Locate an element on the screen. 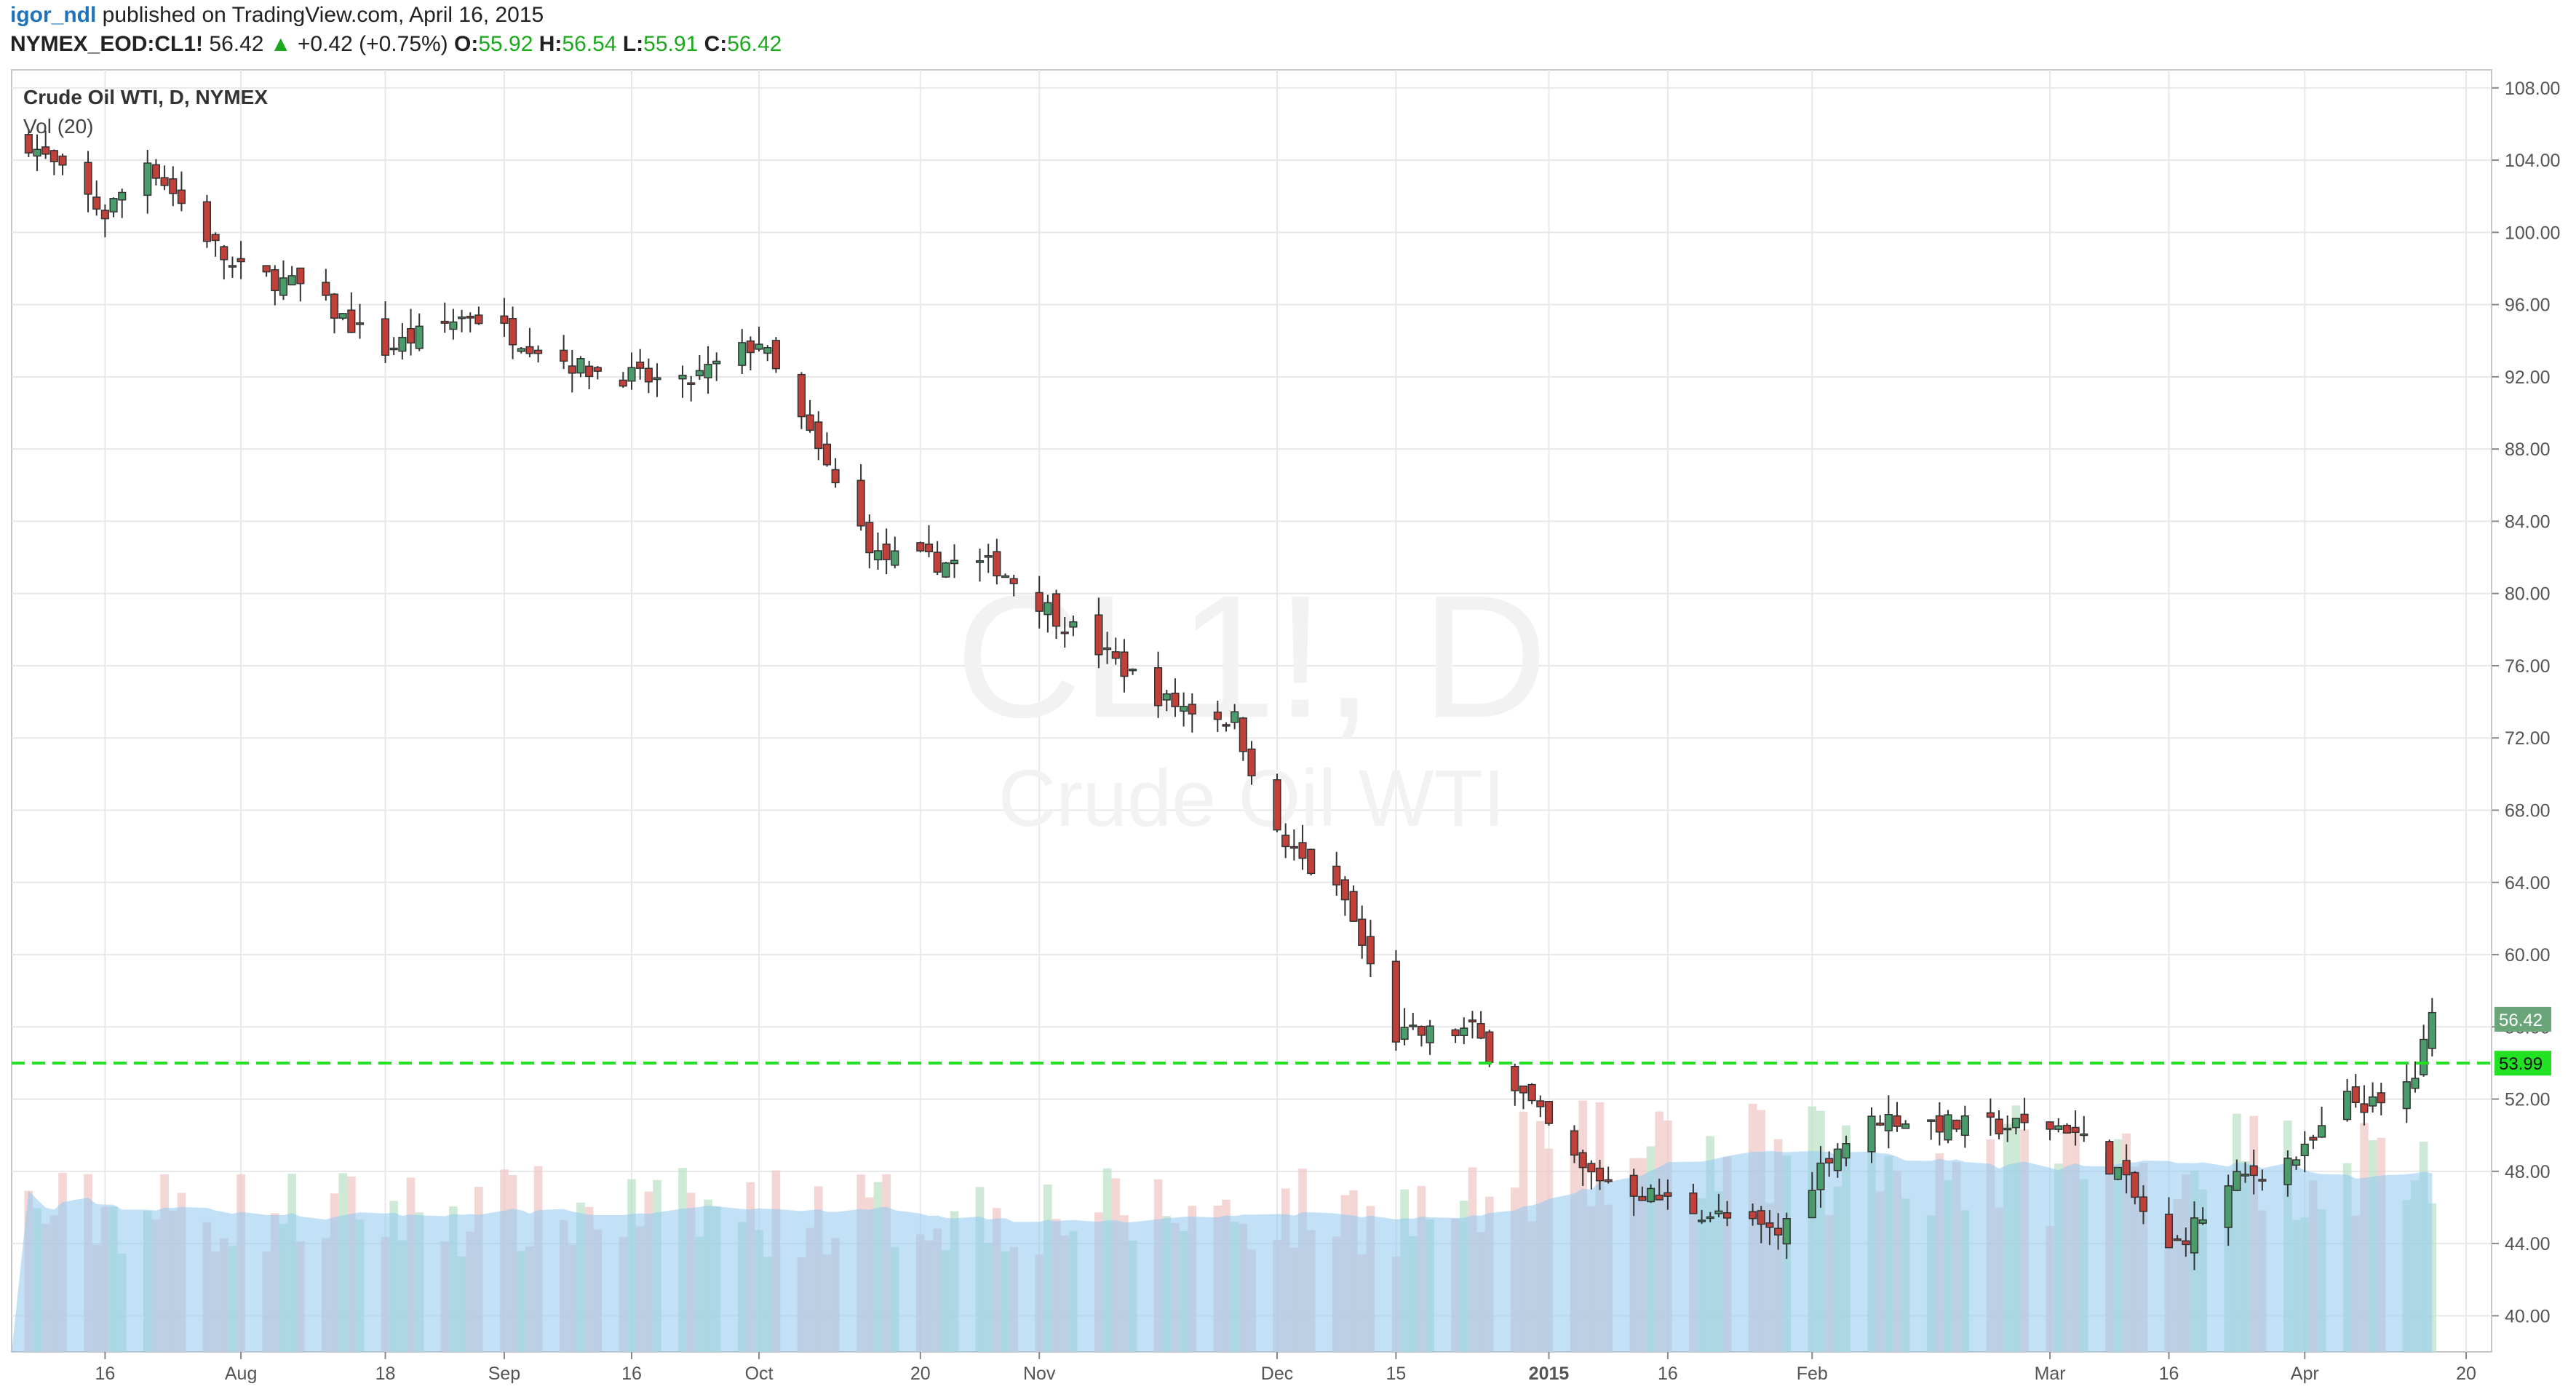 The height and width of the screenshot is (1397, 2576). watermark-symbol: CL1!, D is located at coordinates (1251, 657).